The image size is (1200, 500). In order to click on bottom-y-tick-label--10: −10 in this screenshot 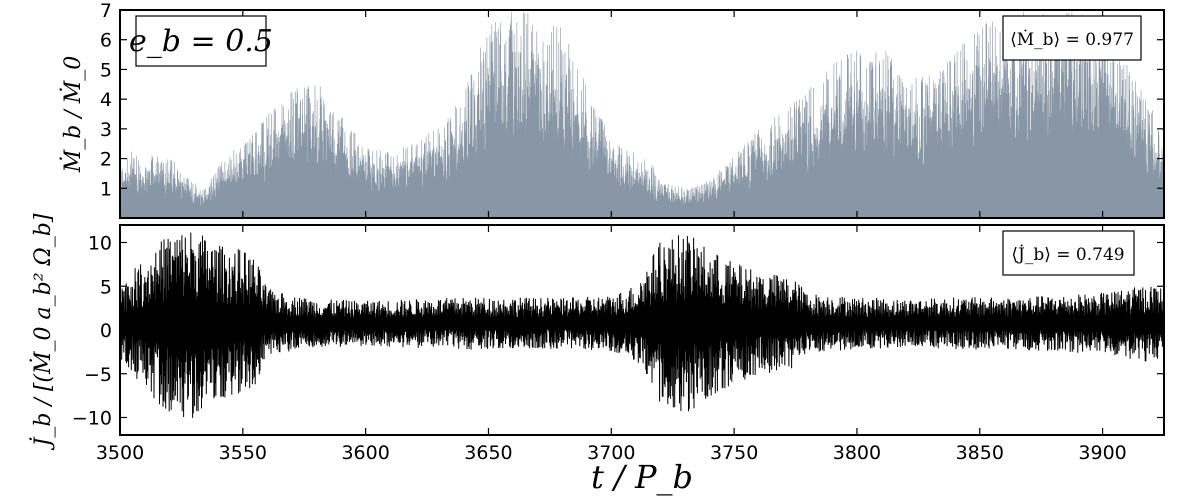, I will do `click(92, 419)`.